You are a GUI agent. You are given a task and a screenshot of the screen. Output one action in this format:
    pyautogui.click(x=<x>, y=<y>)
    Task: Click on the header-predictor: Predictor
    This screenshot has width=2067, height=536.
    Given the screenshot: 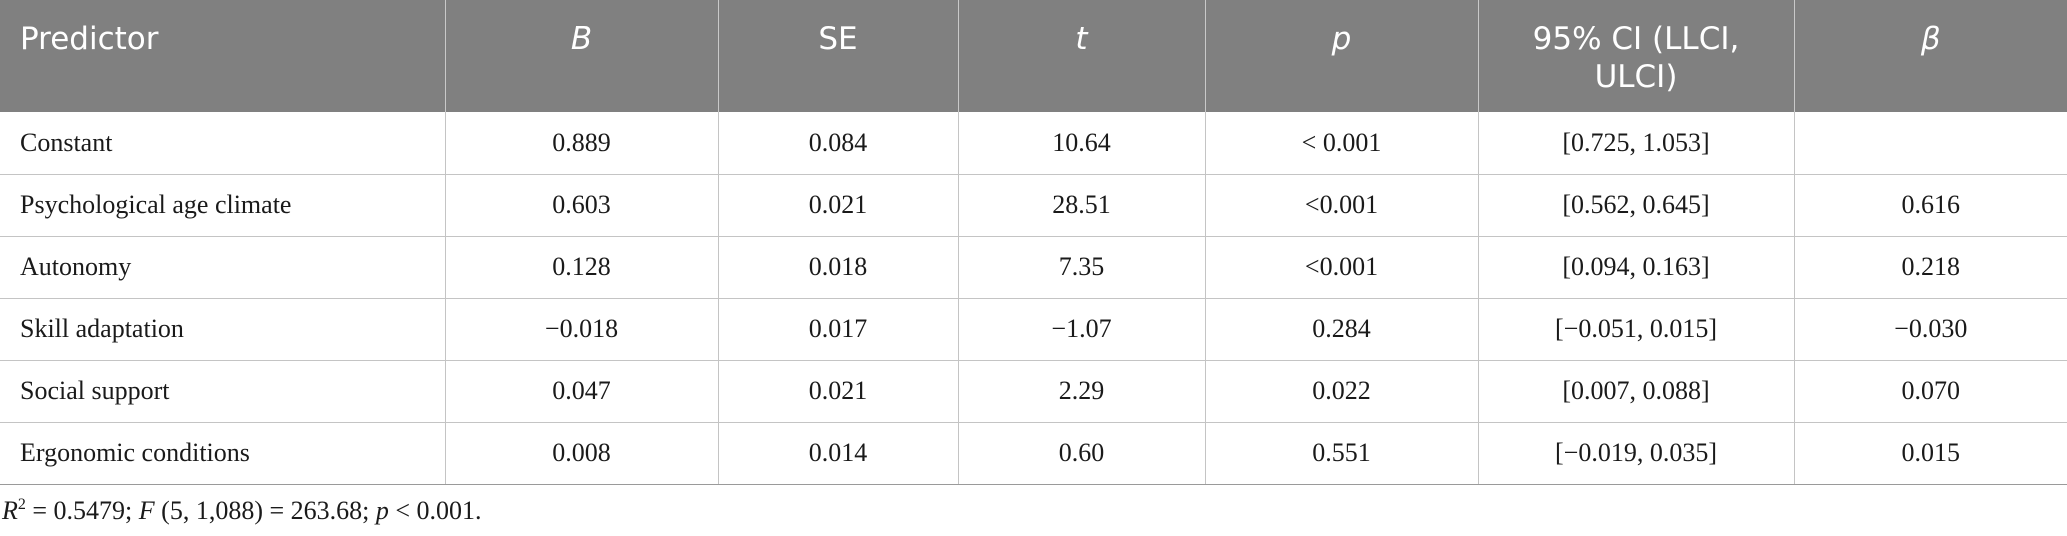 What is the action you would take?
    pyautogui.click(x=223, y=56)
    